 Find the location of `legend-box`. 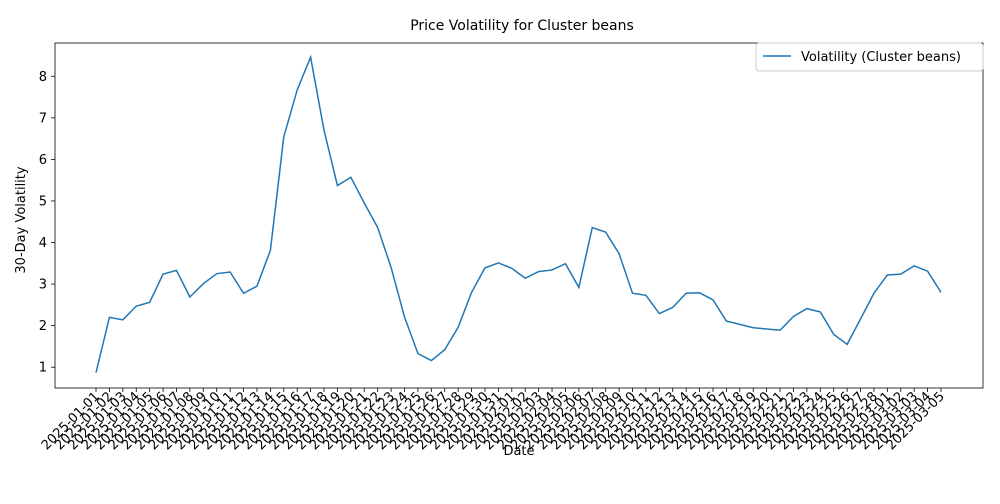

legend-box is located at coordinates (869, 57).